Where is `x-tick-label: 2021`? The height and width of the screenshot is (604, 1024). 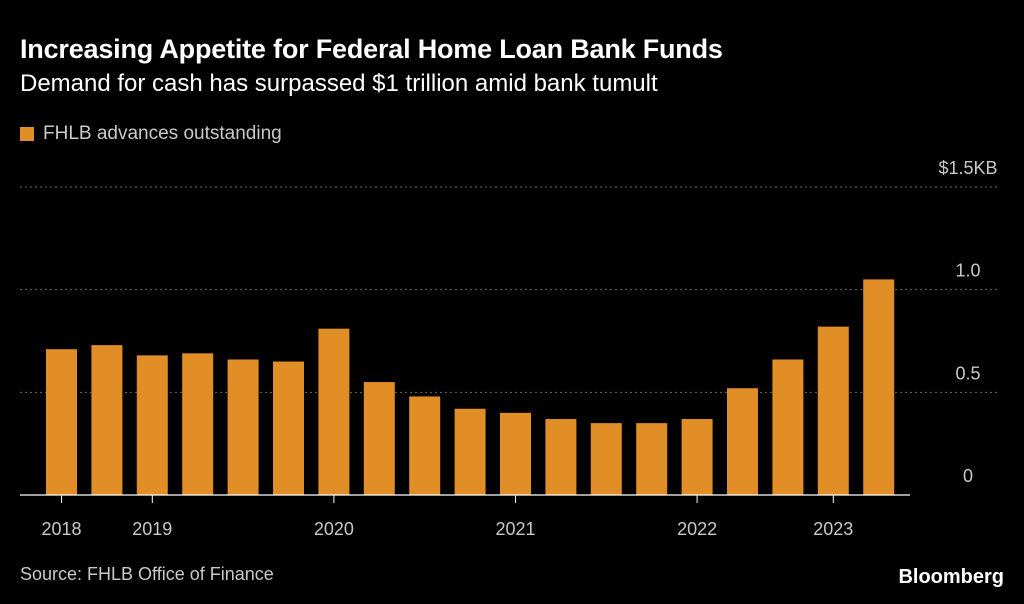
x-tick-label: 2021 is located at coordinates (515, 529).